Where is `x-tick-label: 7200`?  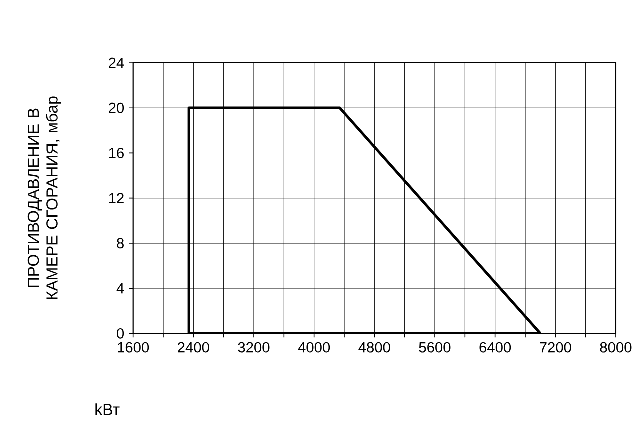
x-tick-label: 7200 is located at coordinates (556, 347).